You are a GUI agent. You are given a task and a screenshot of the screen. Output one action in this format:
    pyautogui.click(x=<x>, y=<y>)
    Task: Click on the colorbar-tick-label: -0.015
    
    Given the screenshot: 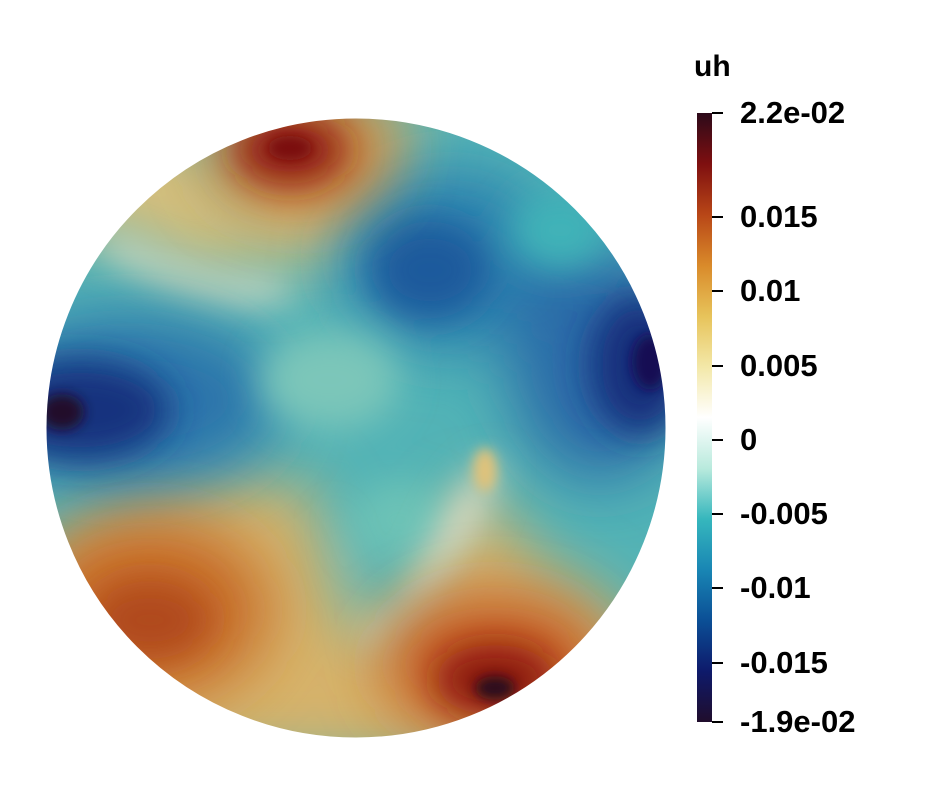 What is the action you would take?
    pyautogui.click(x=784, y=662)
    